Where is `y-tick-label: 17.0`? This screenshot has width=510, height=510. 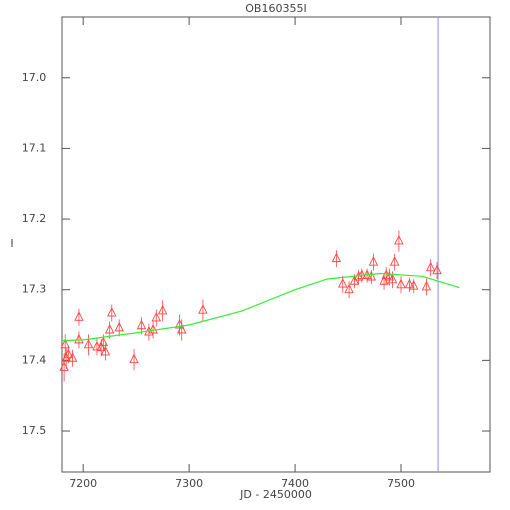
y-tick-label: 17.0 is located at coordinates (34, 77).